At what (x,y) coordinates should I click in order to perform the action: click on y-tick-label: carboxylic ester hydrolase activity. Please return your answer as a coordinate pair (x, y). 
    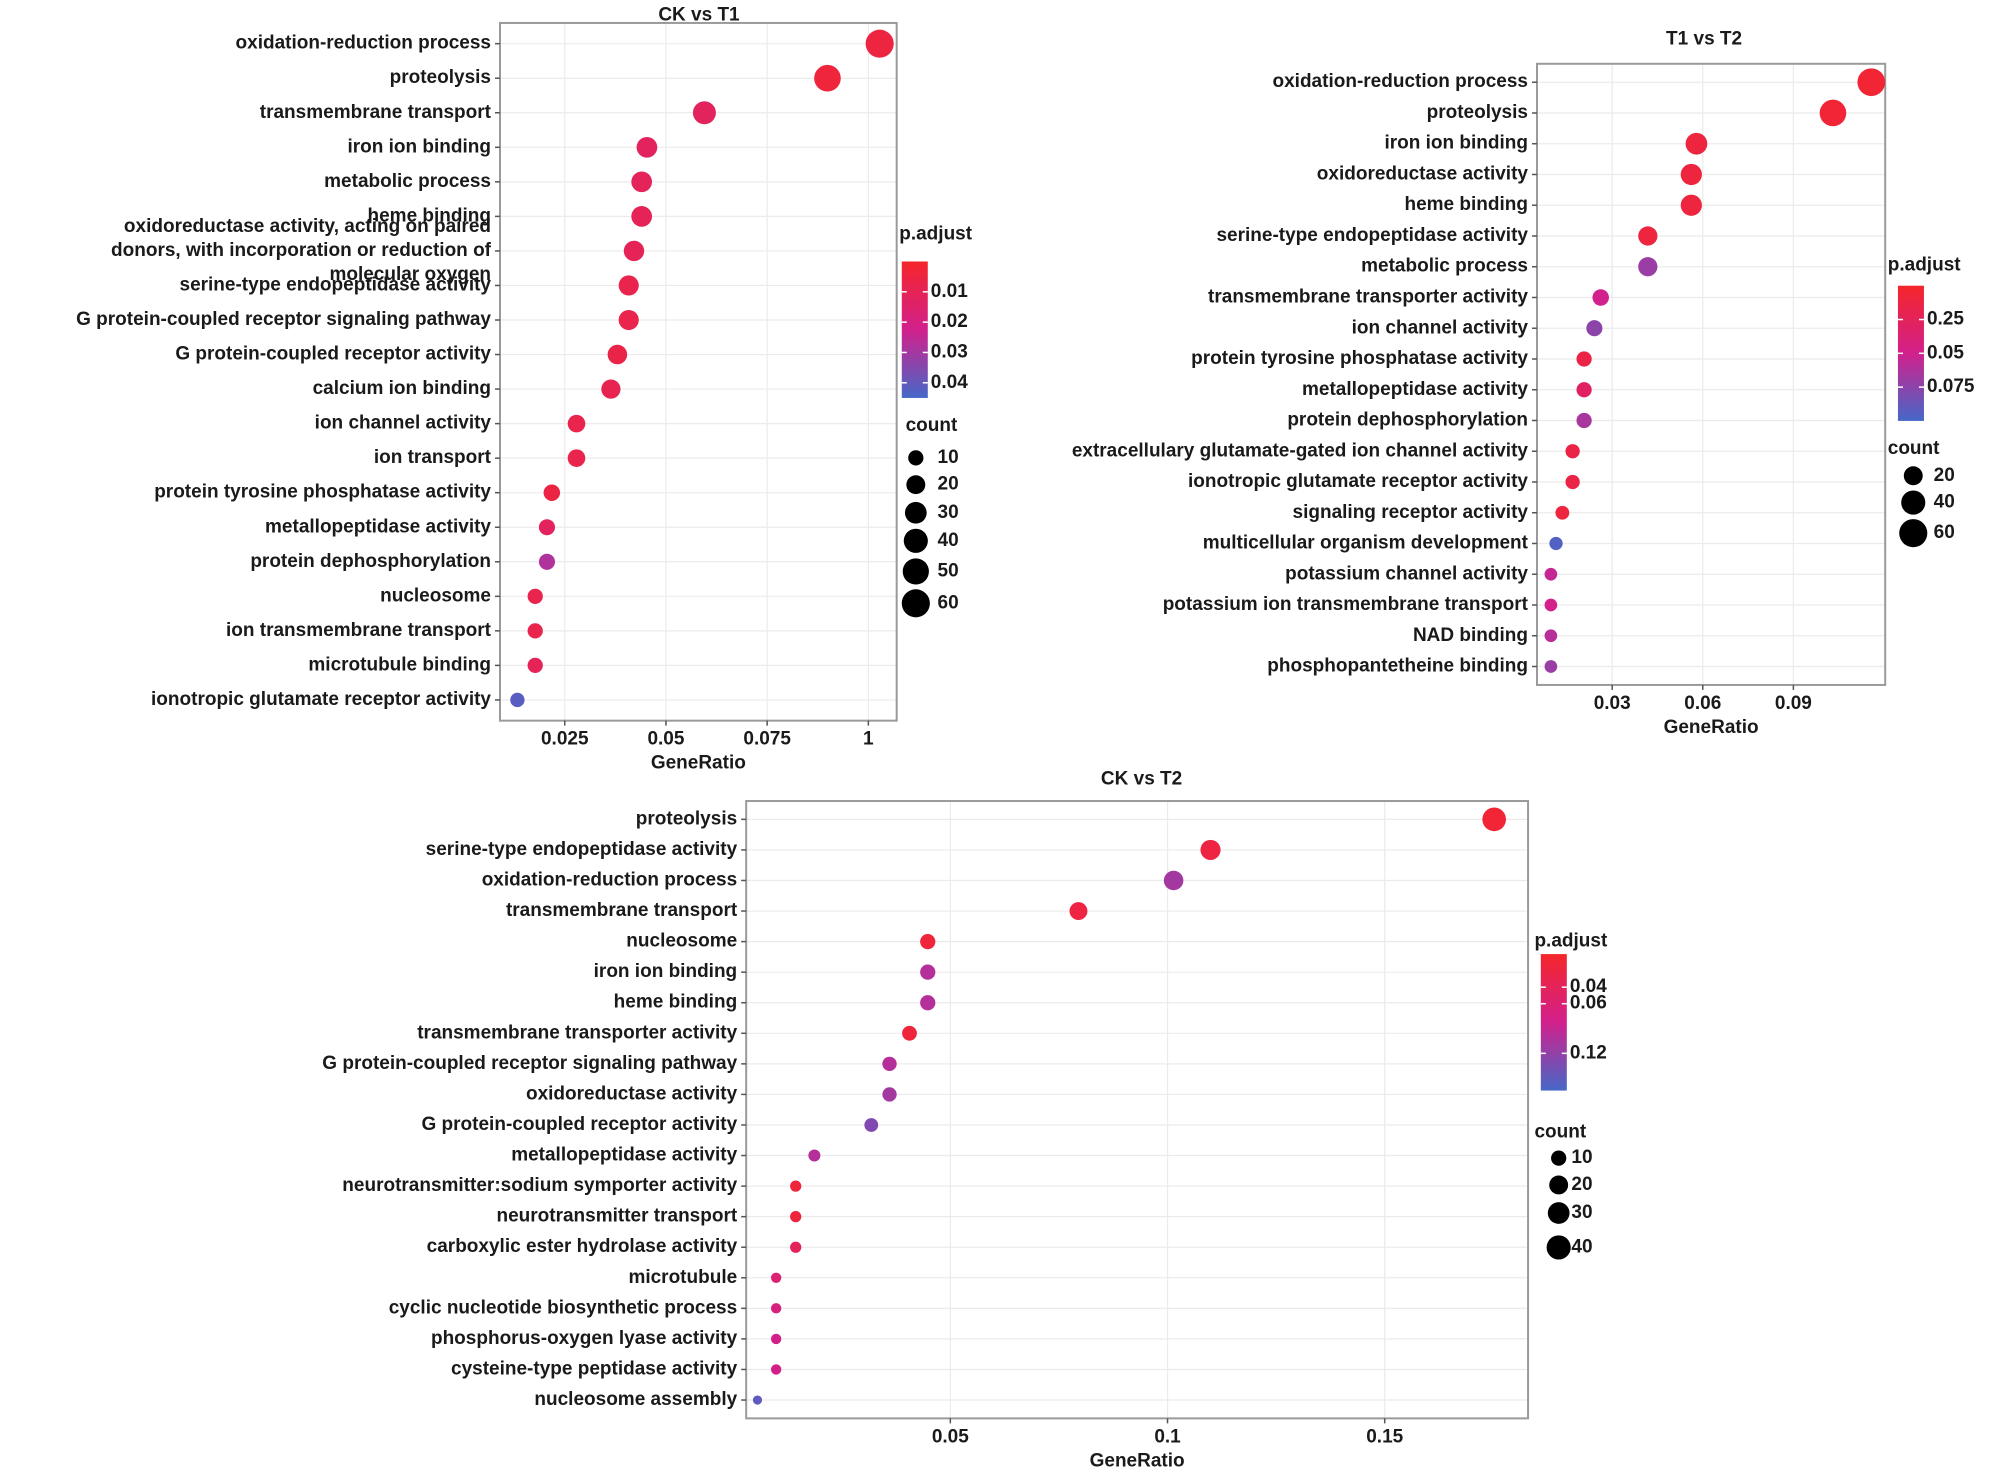
    Looking at the image, I should click on (582, 1246).